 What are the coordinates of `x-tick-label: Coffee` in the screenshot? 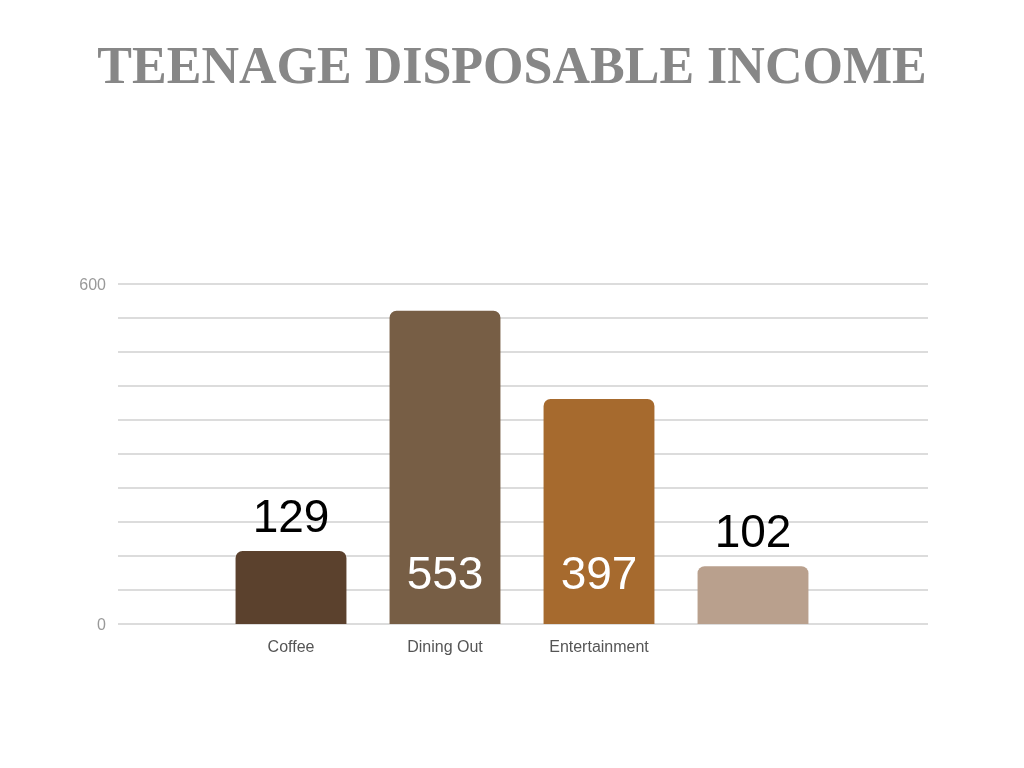 It's located at (291, 646).